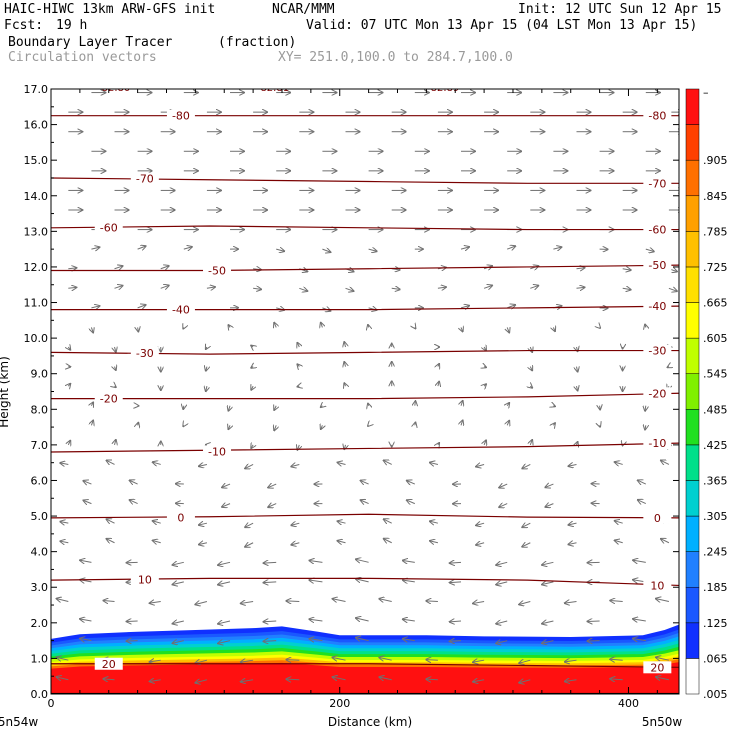 The height and width of the screenshot is (740, 740). I want to click on y-tick-label-1: 1.0, so click(40, 658).